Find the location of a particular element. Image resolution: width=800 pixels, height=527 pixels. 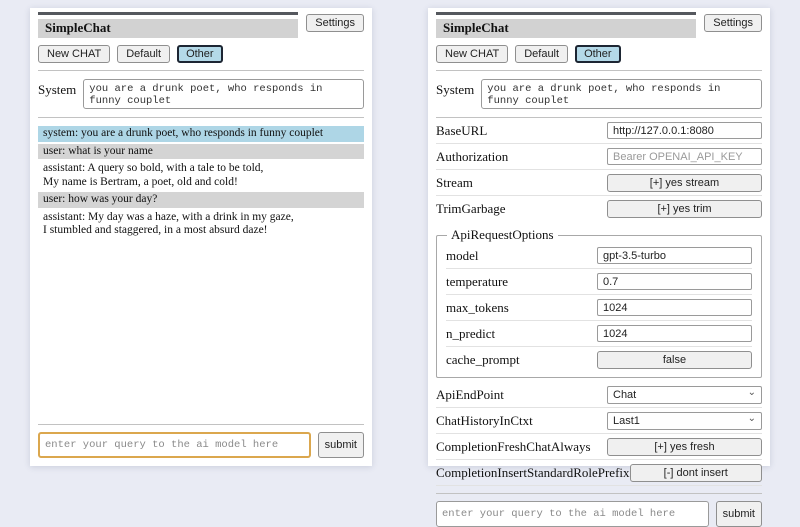

completion-fresh-toggle-button: [+] yes fresh is located at coordinates (684, 446).